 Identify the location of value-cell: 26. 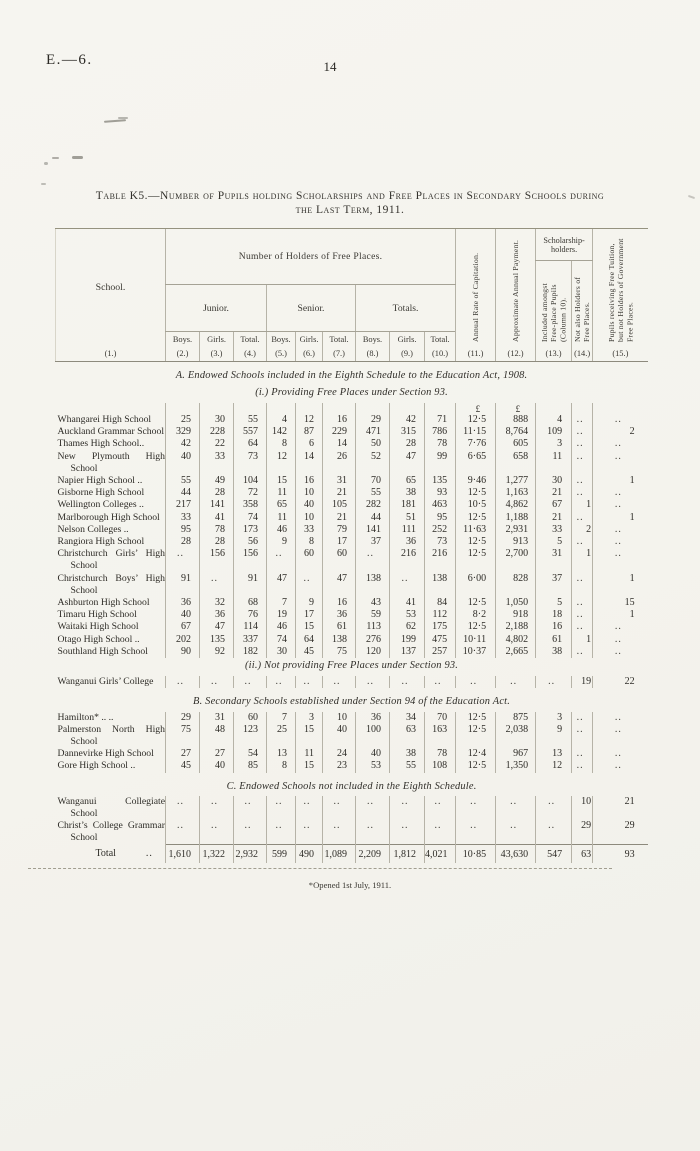
(339, 462).